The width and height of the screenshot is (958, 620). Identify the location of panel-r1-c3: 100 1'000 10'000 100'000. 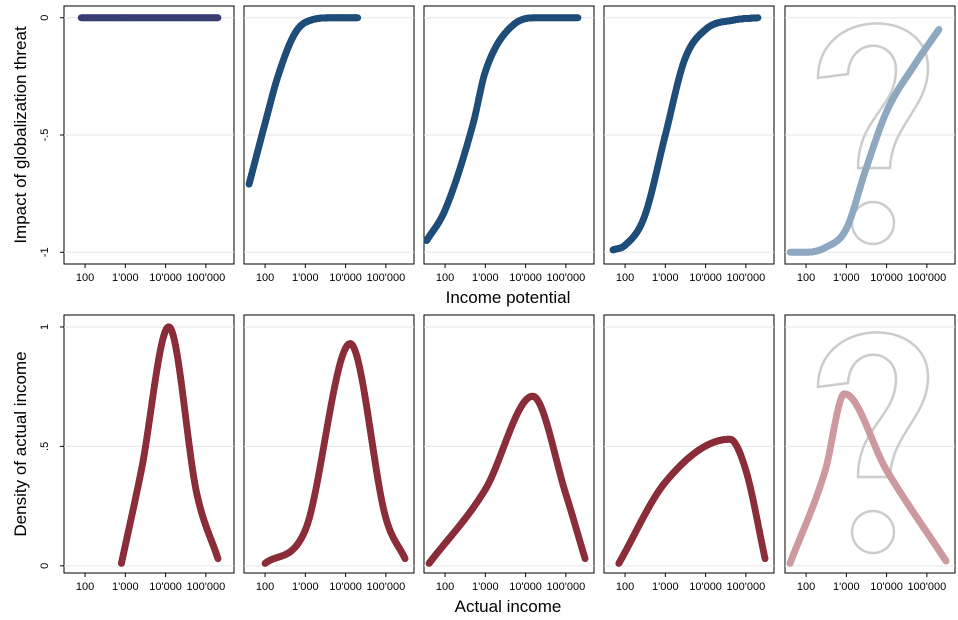
(509, 144).